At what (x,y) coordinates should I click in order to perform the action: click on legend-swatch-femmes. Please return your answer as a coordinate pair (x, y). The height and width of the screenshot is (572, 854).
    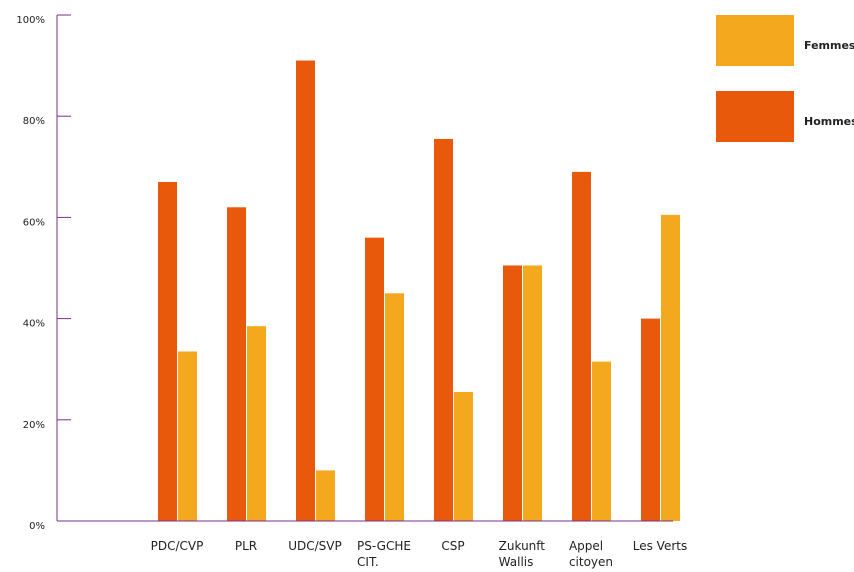
    Looking at the image, I should click on (755, 40).